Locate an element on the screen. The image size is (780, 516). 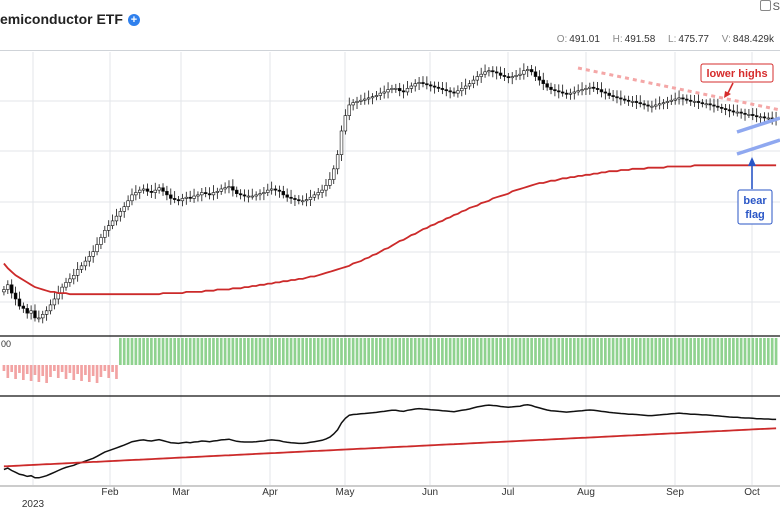
page-title: emiconductor ETF + is located at coordinates (70, 19).